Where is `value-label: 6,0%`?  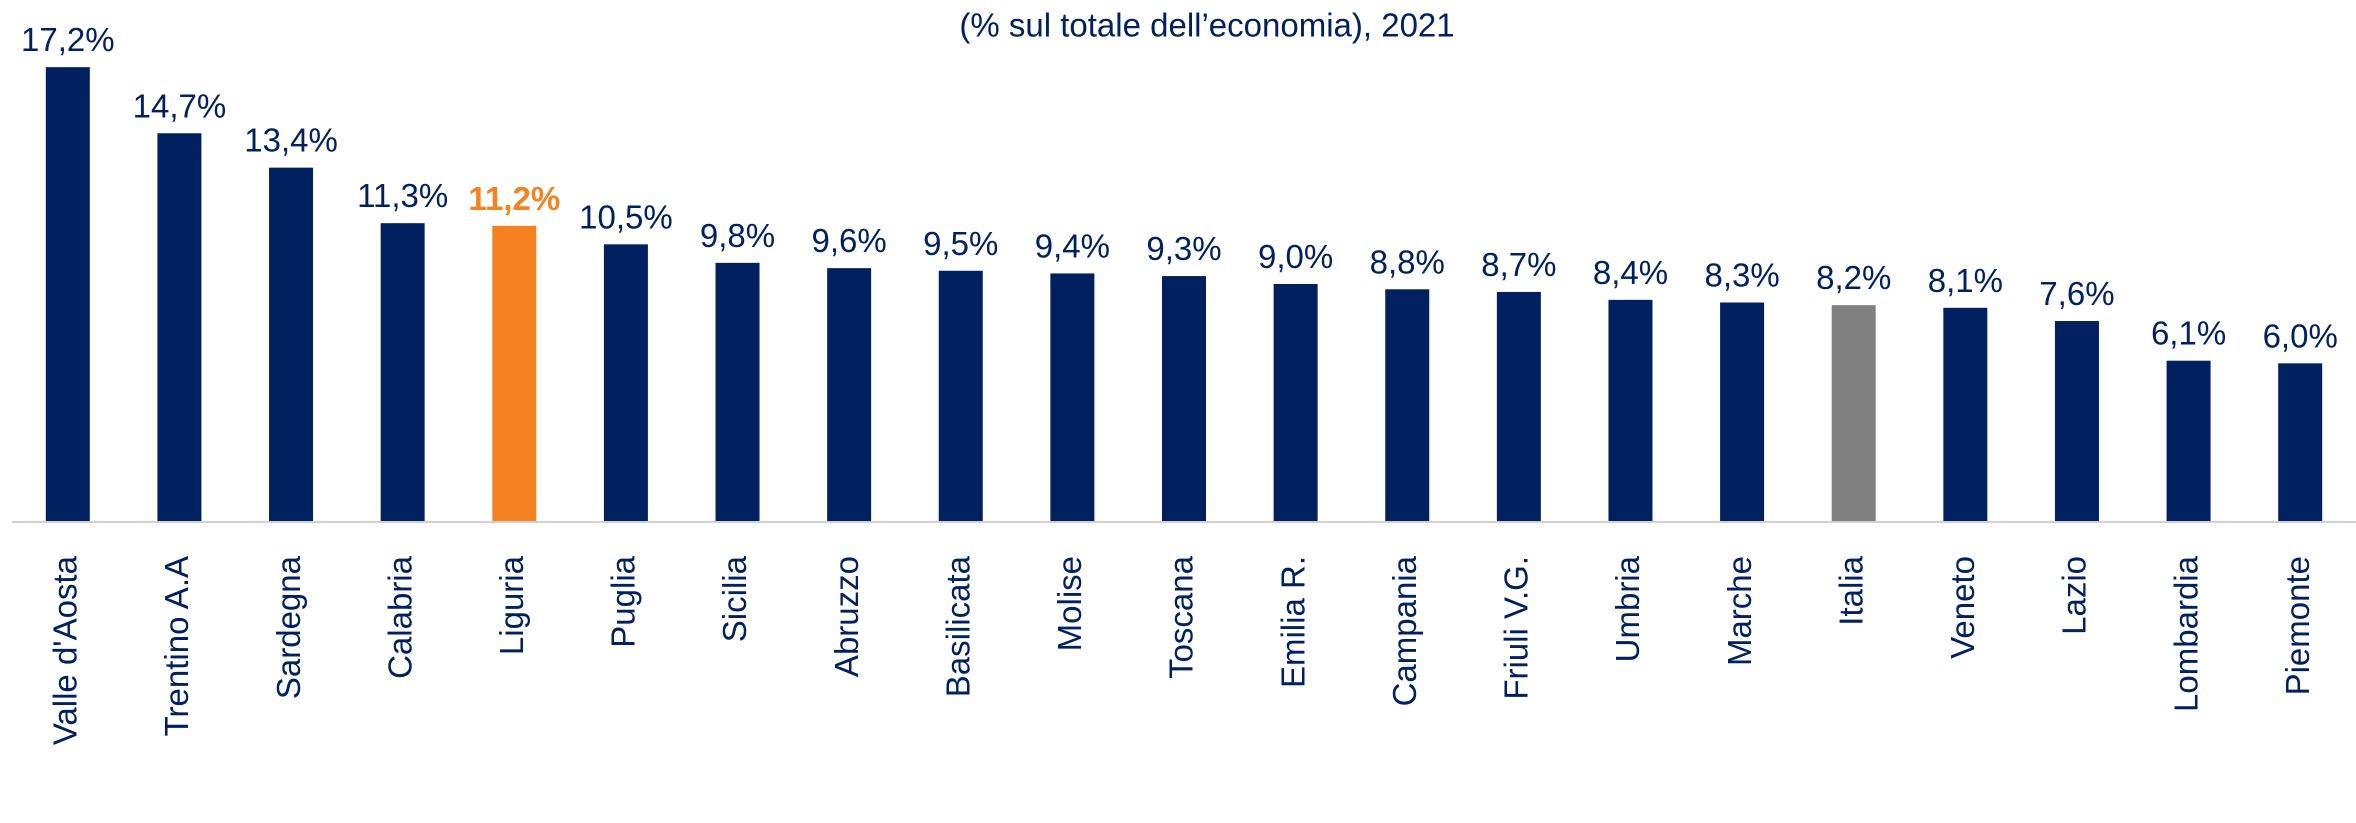 value-label: 6,0% is located at coordinates (2300, 335).